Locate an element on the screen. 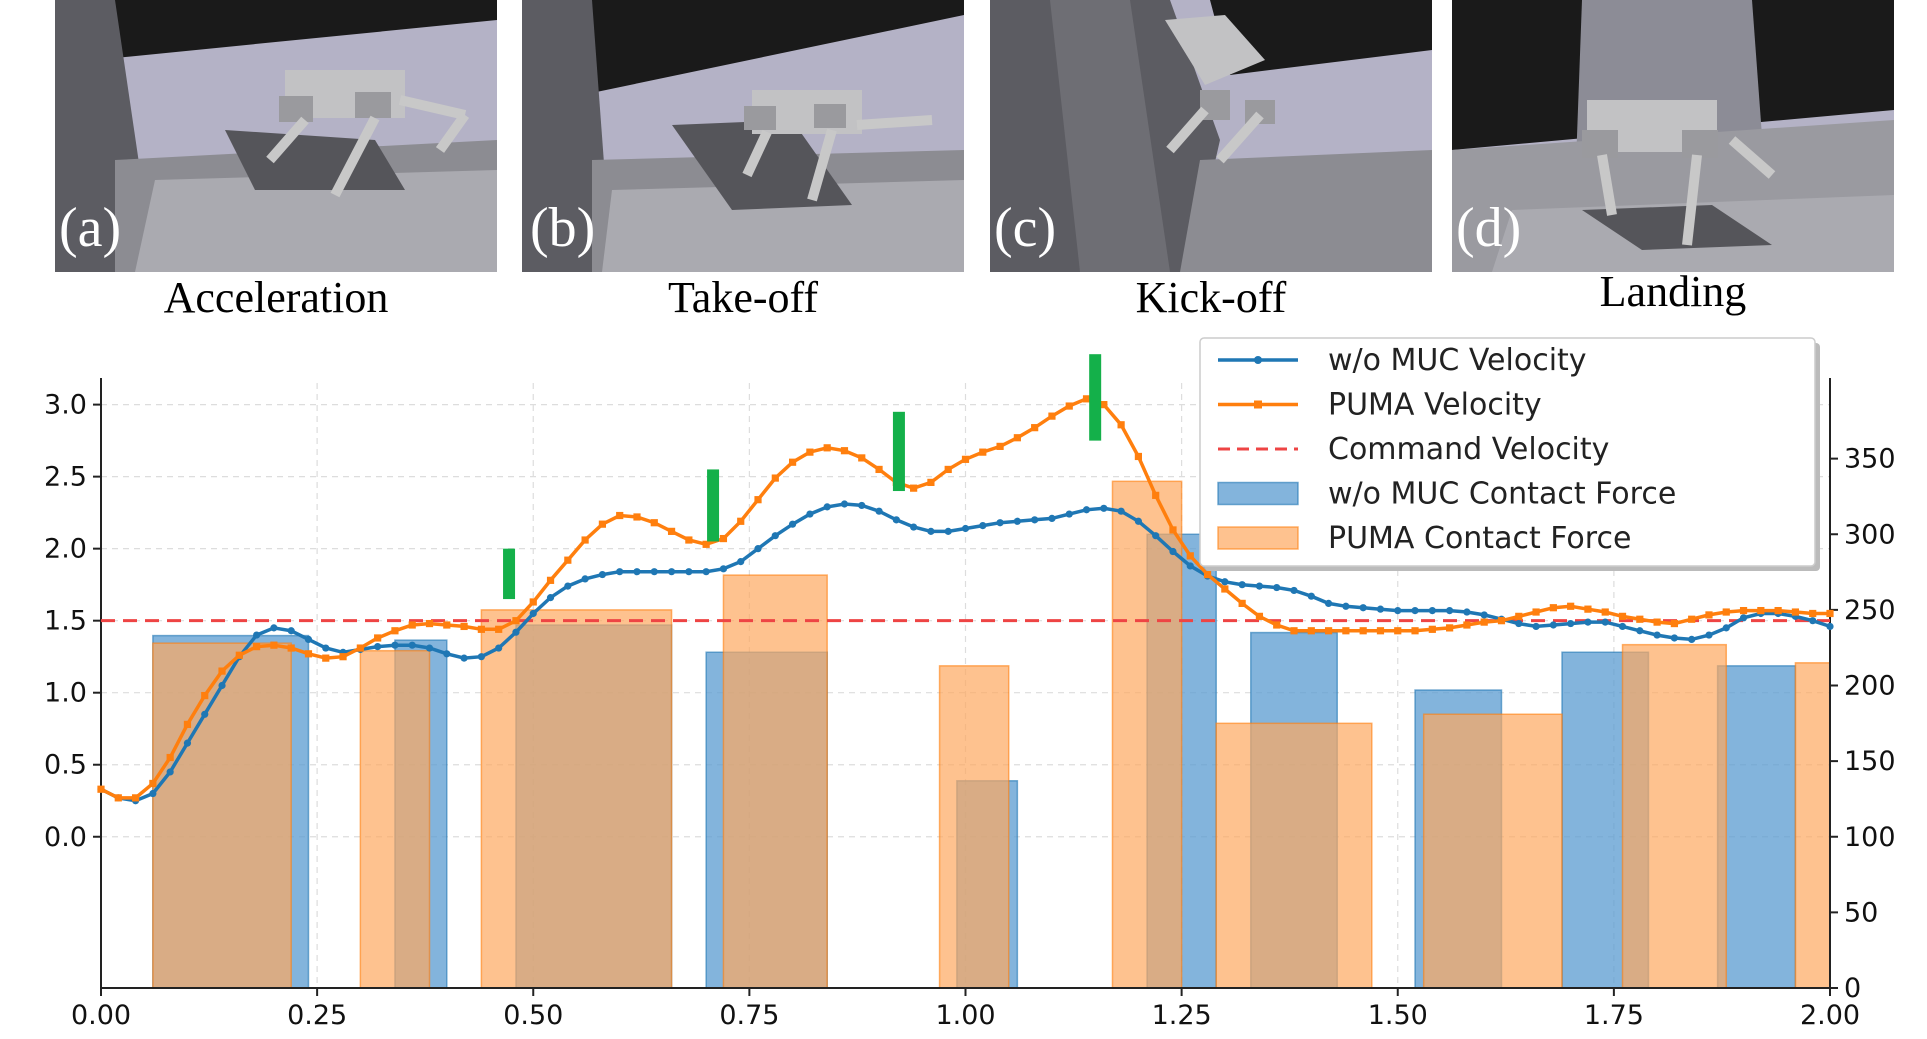 The image size is (1927, 1039). phase-markers is located at coordinates (802, 477).